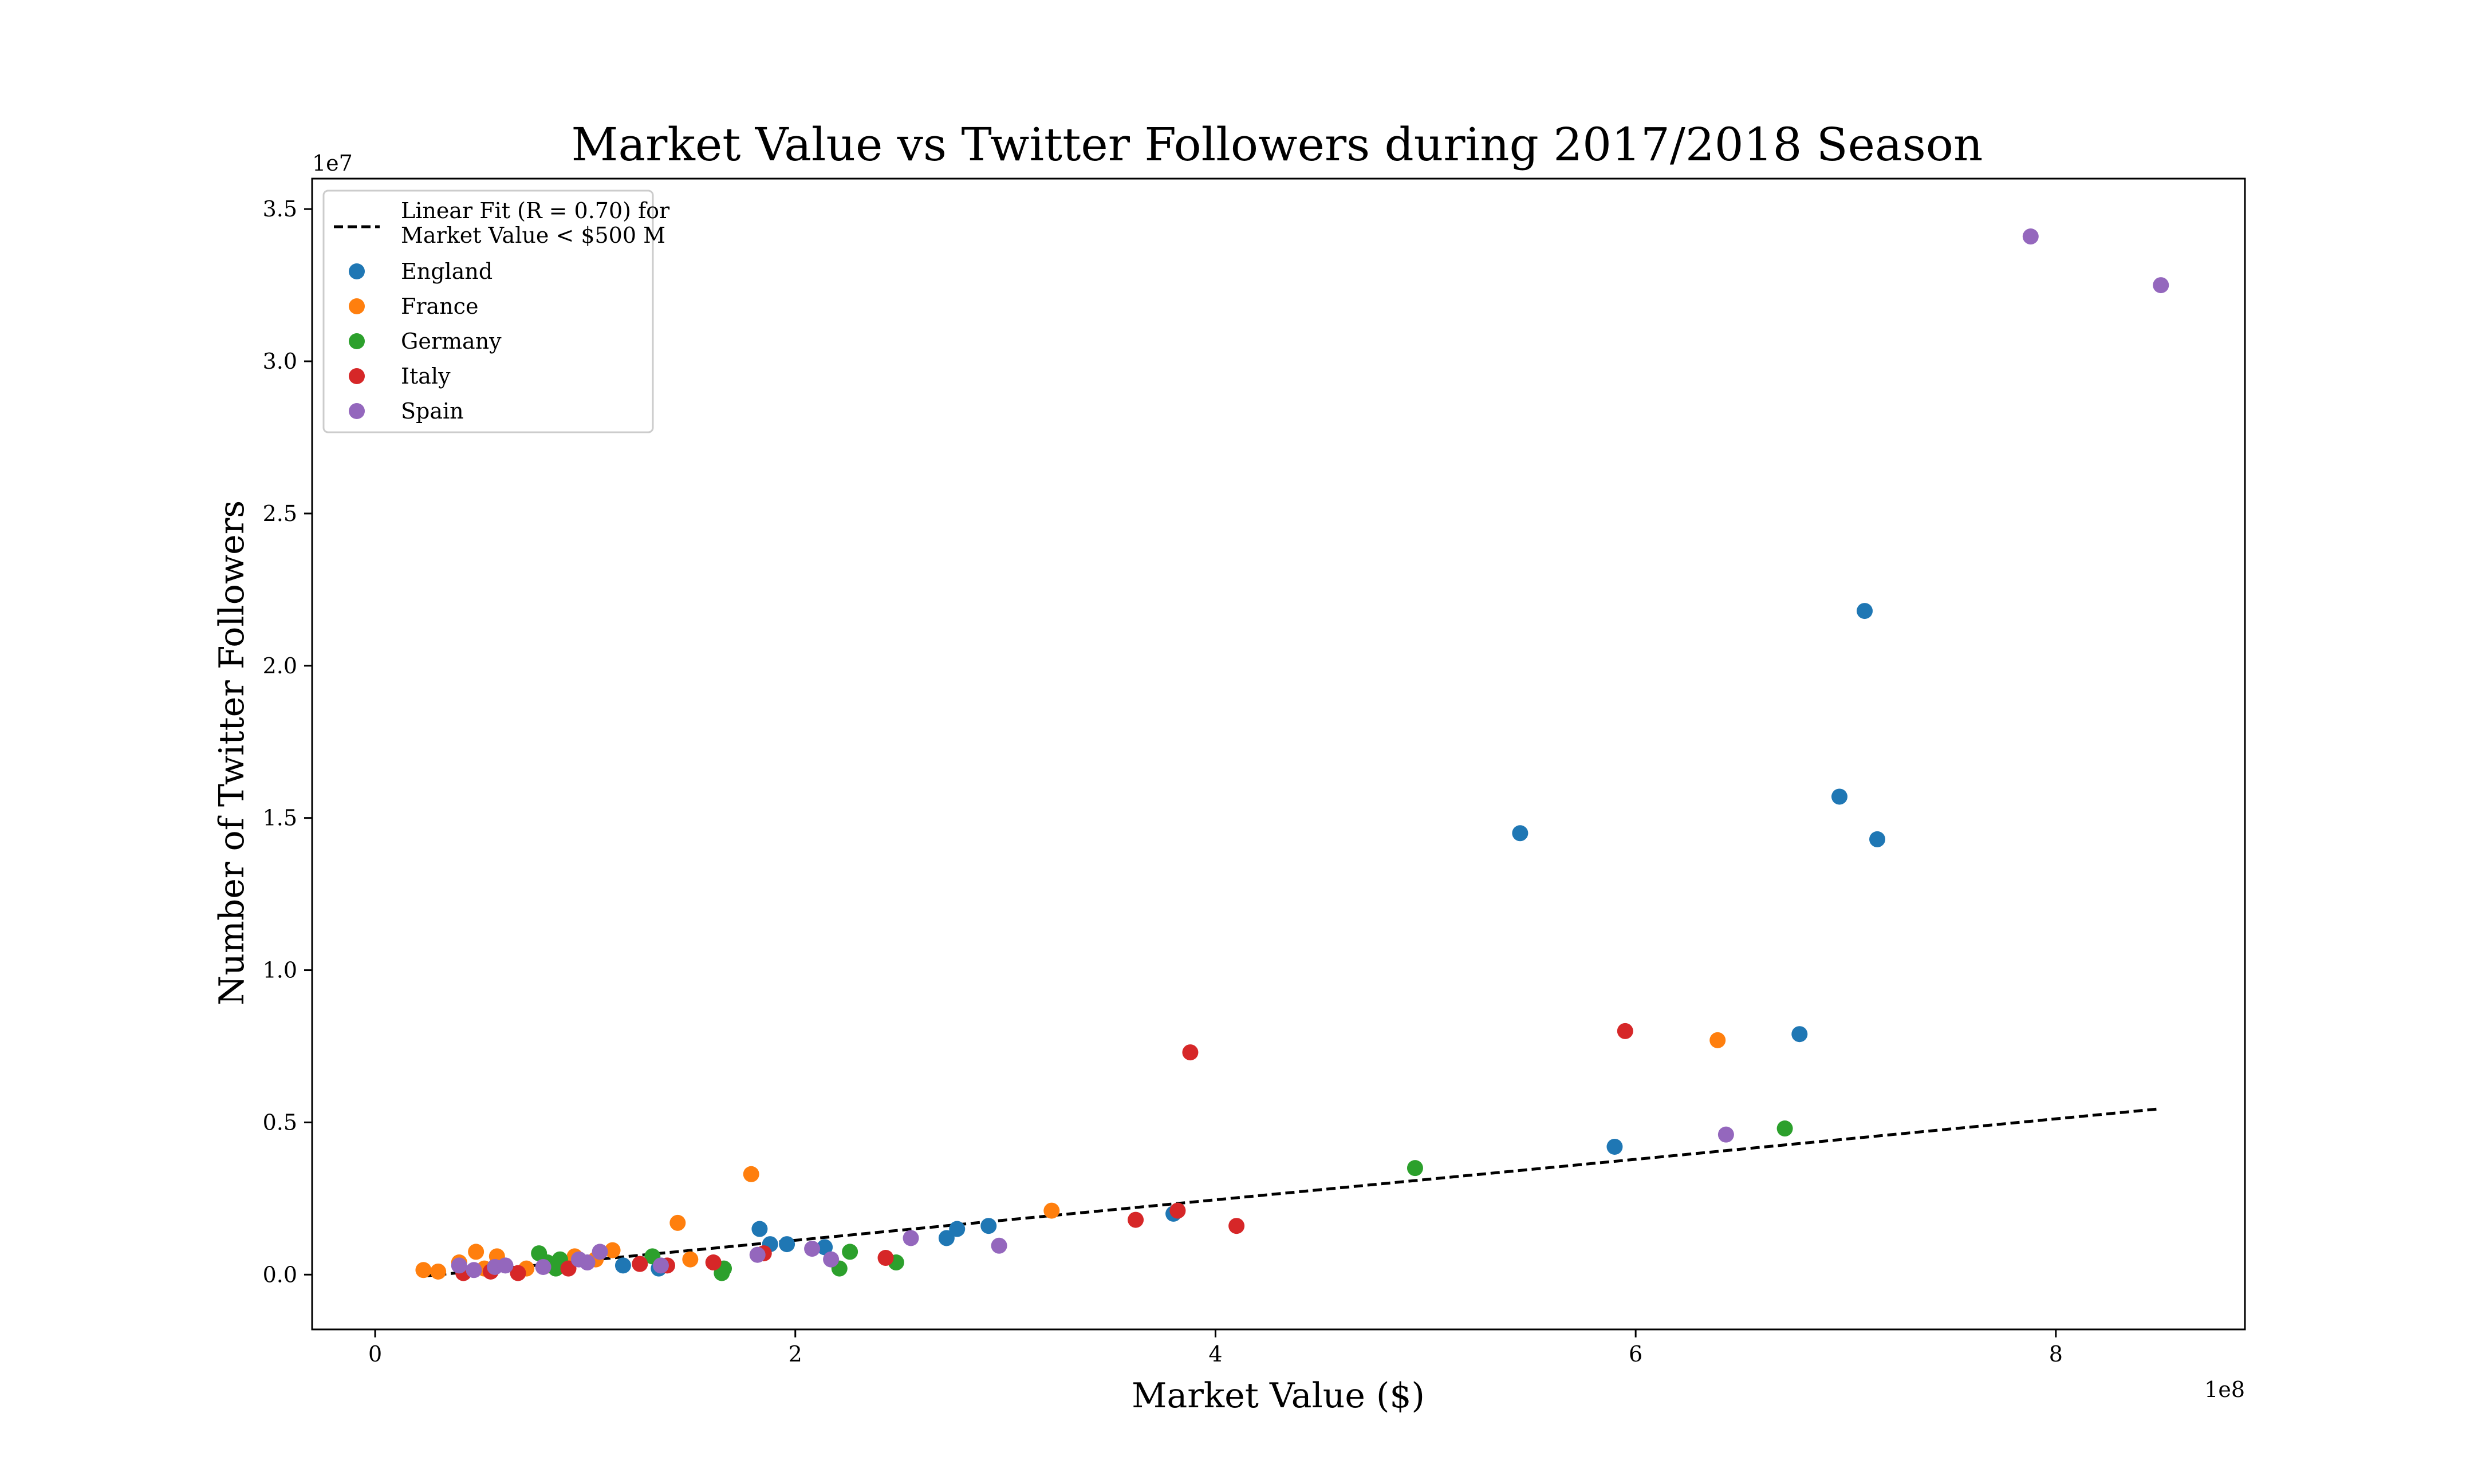 The height and width of the screenshot is (1484, 2474). Describe the element at coordinates (2056, 1354) in the screenshot. I see `x-tick-label: 8` at that location.